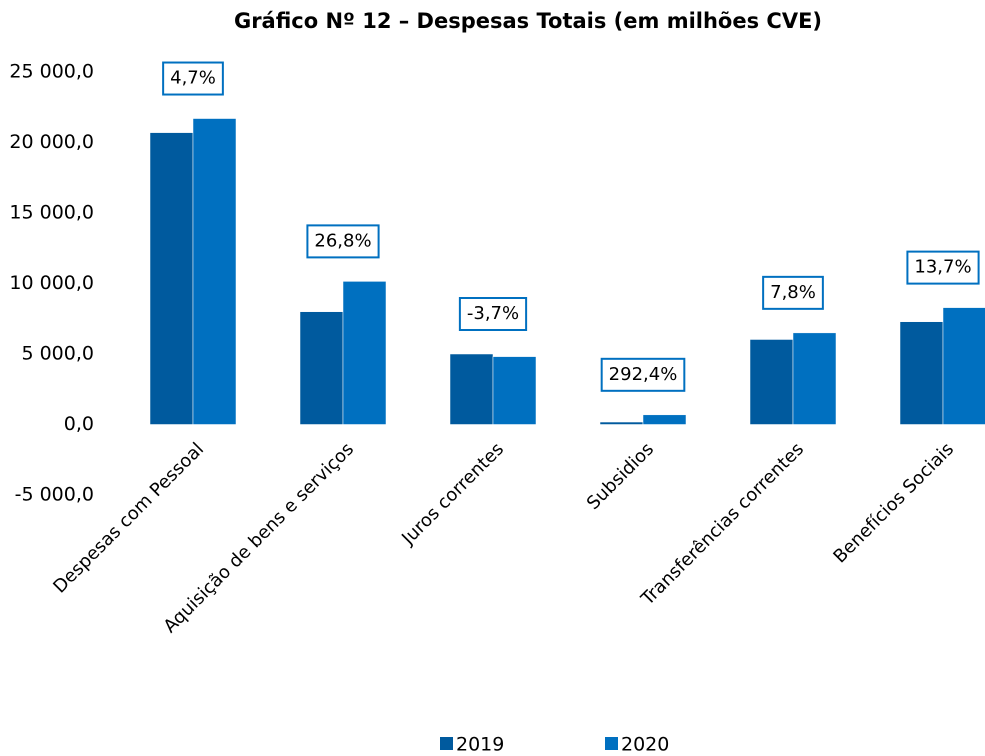  Describe the element at coordinates (893, 503) in the screenshot. I see `x-tick-label: Benefícios Sociais` at that location.